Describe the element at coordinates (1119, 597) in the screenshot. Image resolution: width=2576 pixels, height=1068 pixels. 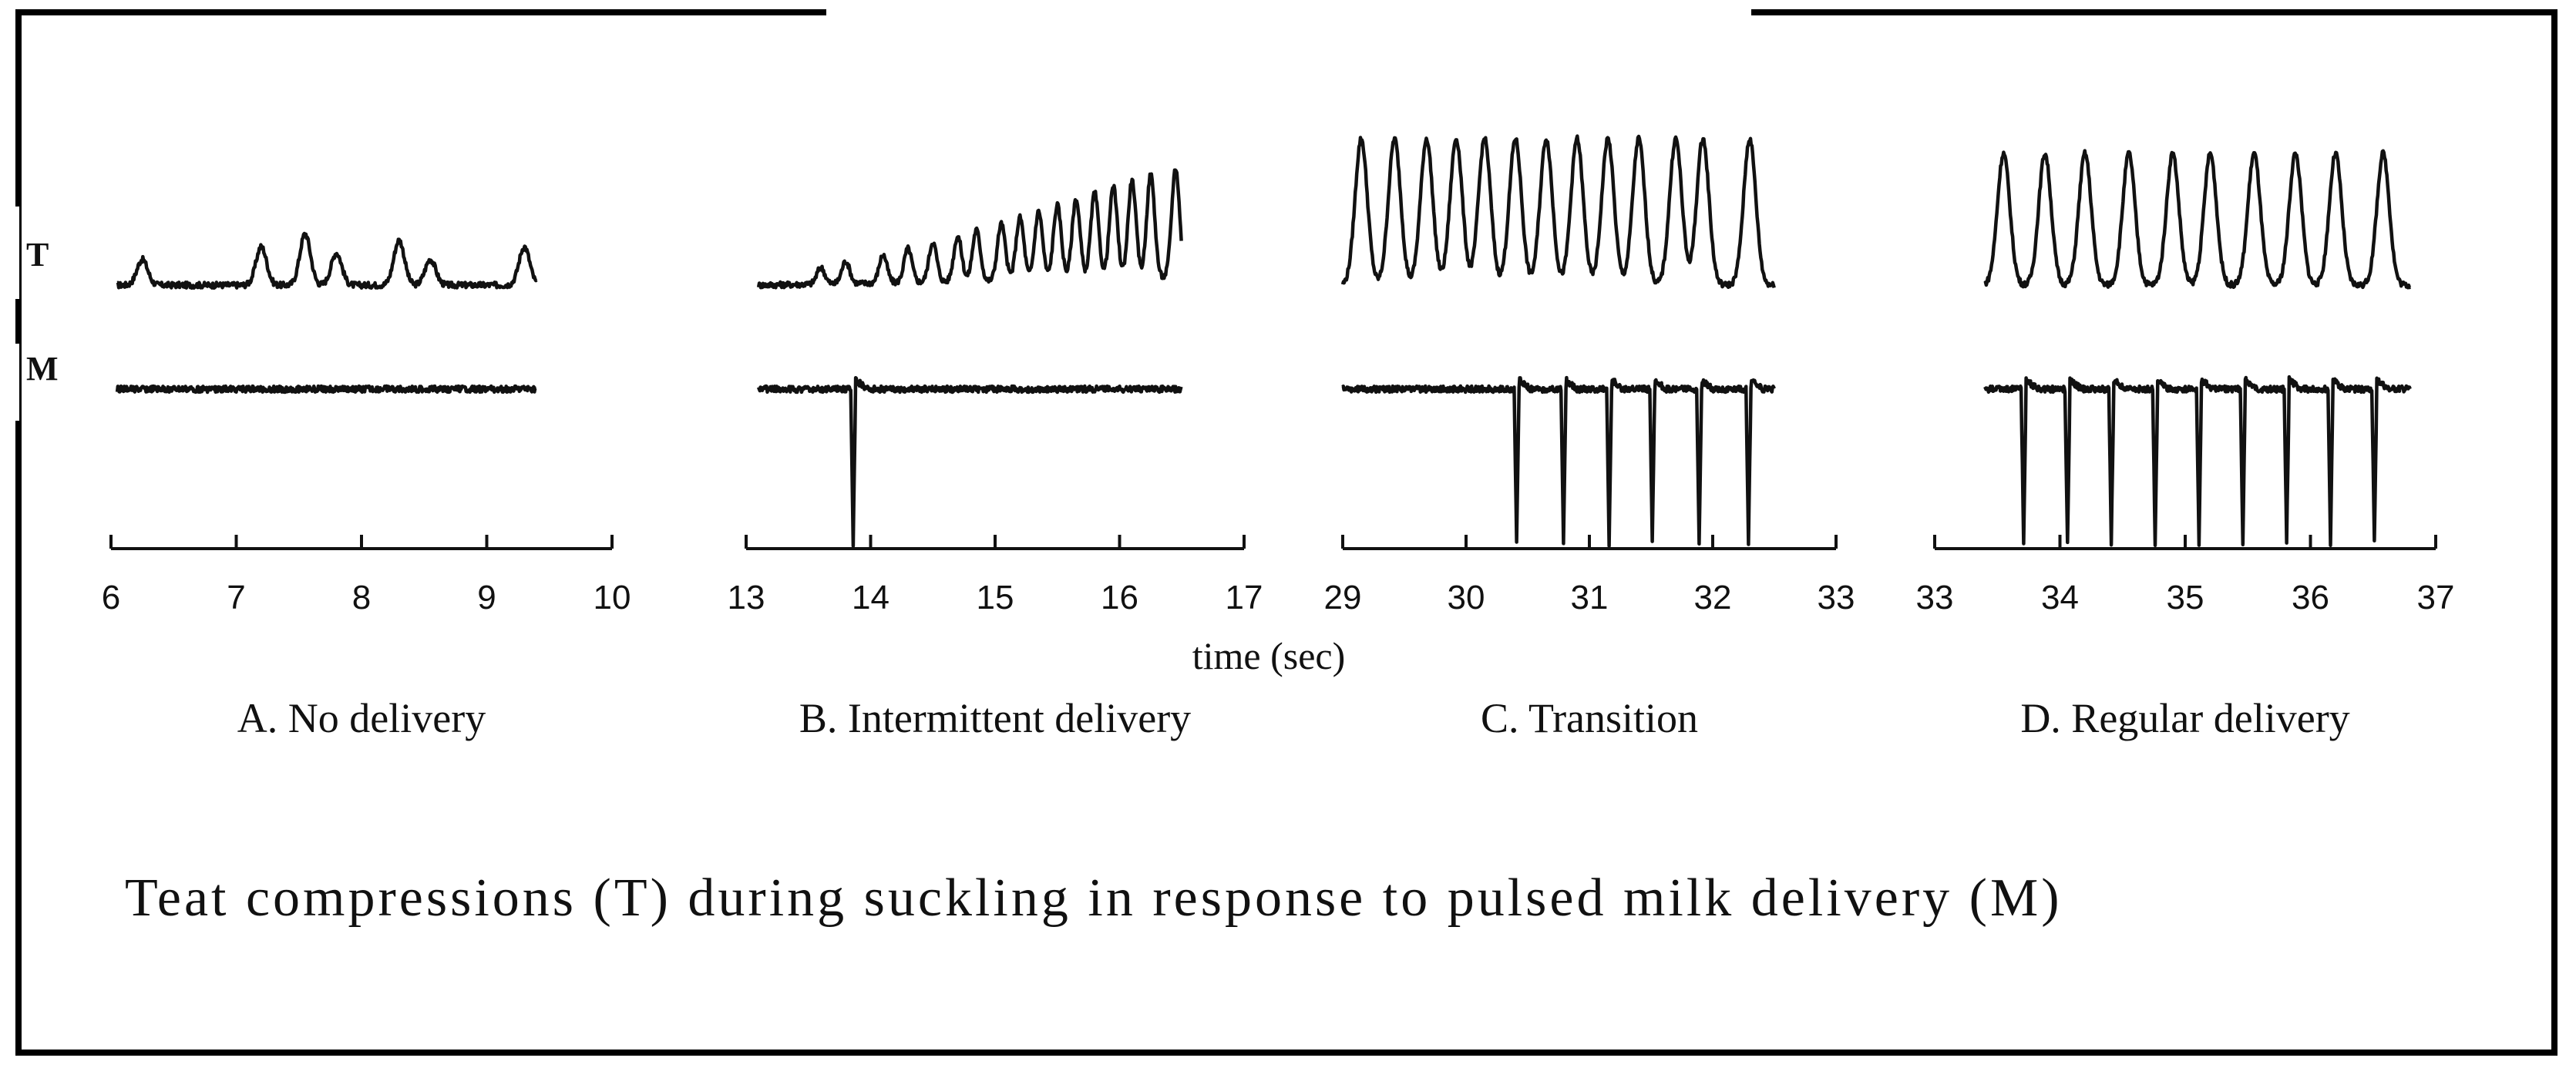
I see `tick-label: 16` at that location.